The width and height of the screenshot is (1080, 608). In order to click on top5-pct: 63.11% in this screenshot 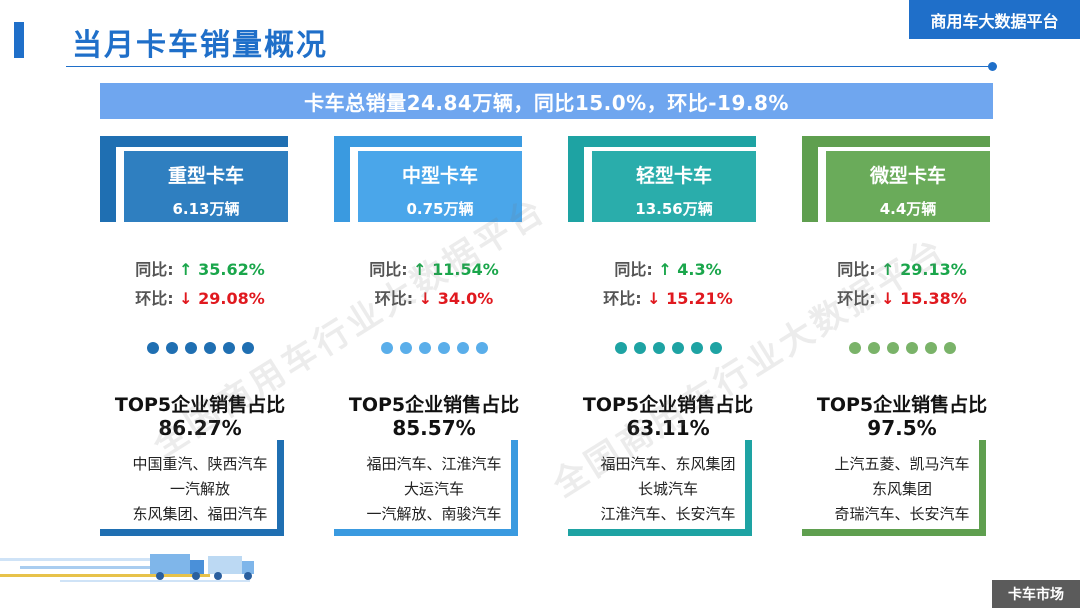, I will do `click(668, 428)`.